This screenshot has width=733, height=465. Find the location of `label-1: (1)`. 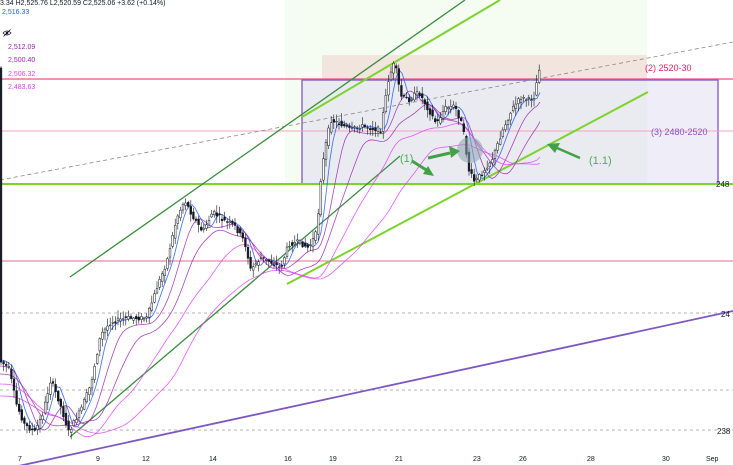

label-1: (1) is located at coordinates (406, 159).